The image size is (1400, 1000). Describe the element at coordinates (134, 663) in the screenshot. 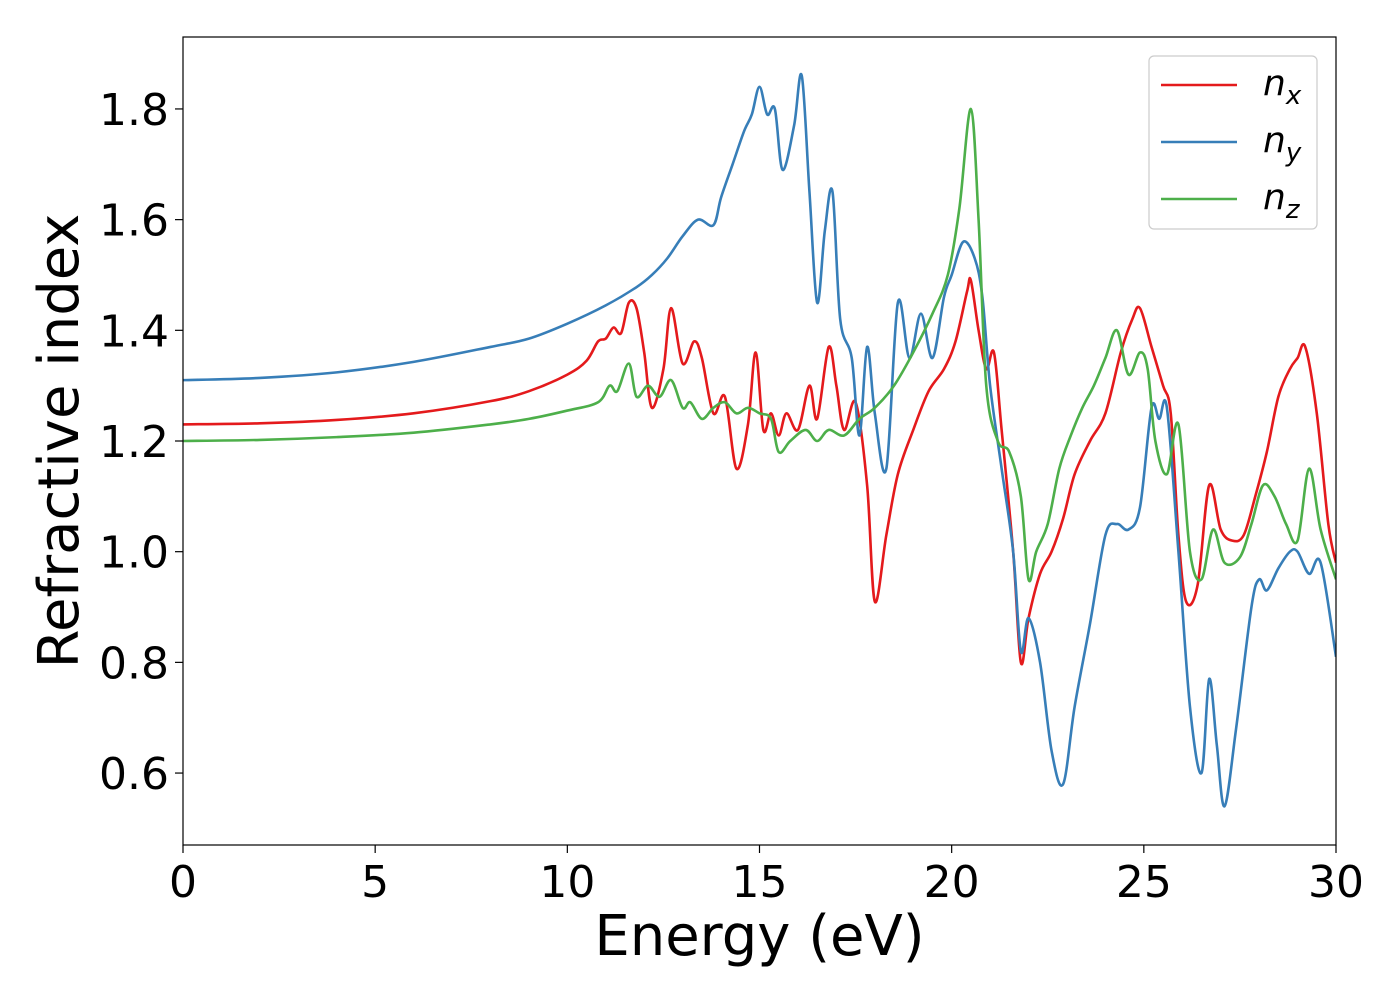

I see `y-tick-label: 0.8` at that location.